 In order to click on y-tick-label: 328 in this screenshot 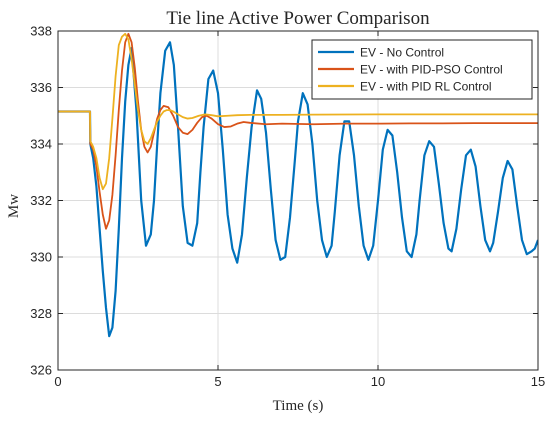, I will do `click(41, 313)`.